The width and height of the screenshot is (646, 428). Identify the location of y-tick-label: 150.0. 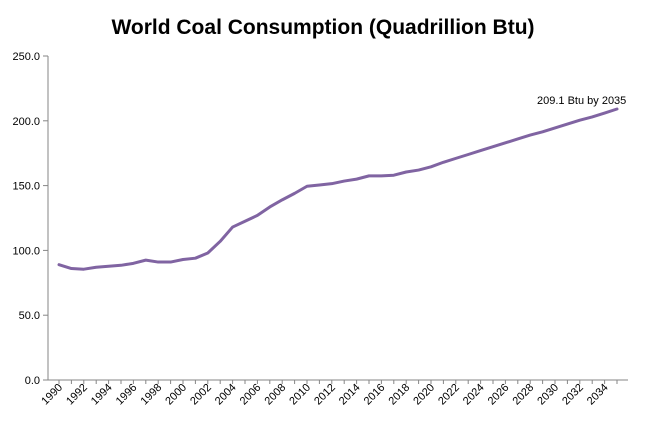
(26, 187).